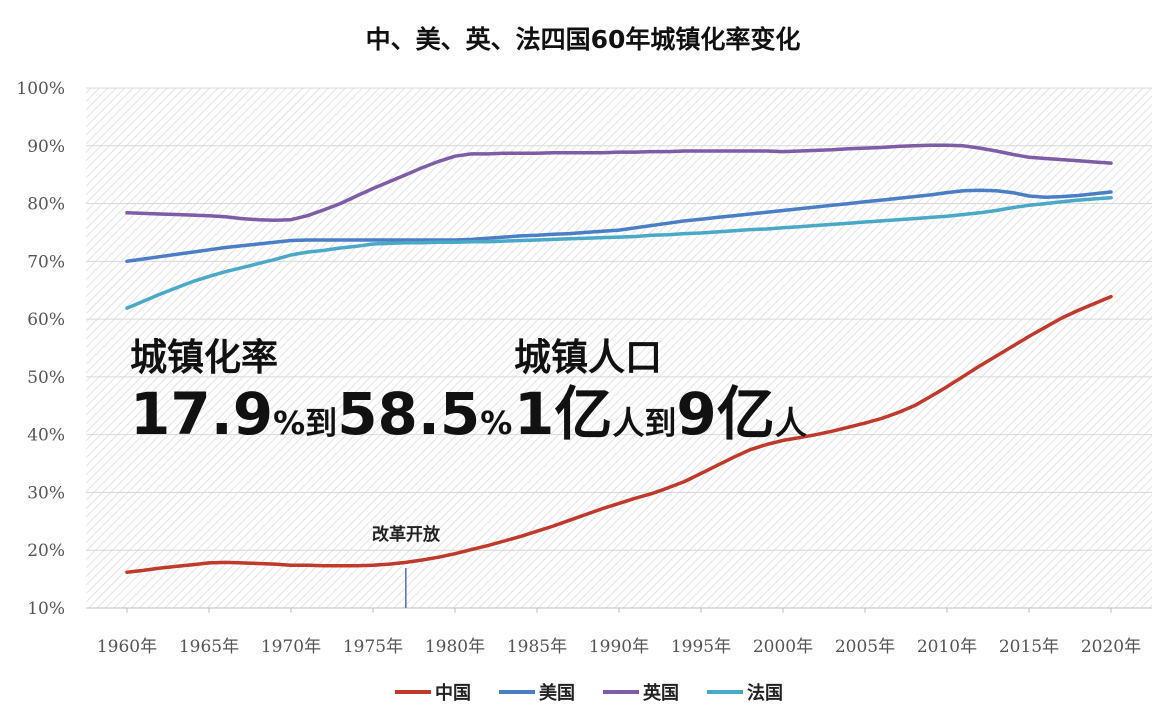  Describe the element at coordinates (204, 357) in the screenshot. I see `rate-heading: 城镇化率` at that location.